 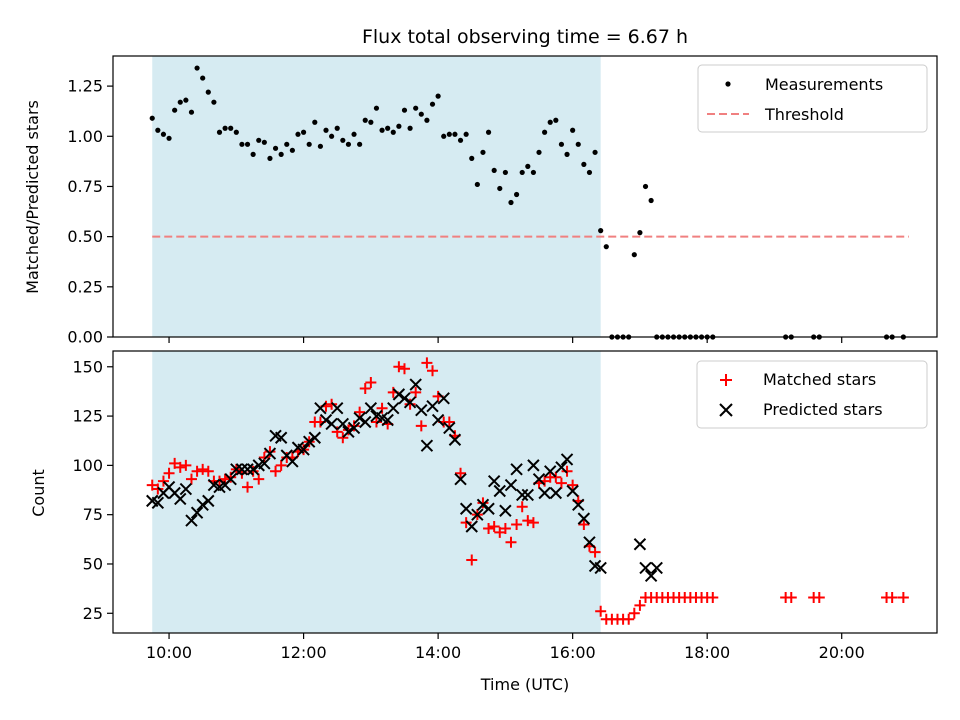 I want to click on y-tick-label: 0.75, so click(x=85, y=186).